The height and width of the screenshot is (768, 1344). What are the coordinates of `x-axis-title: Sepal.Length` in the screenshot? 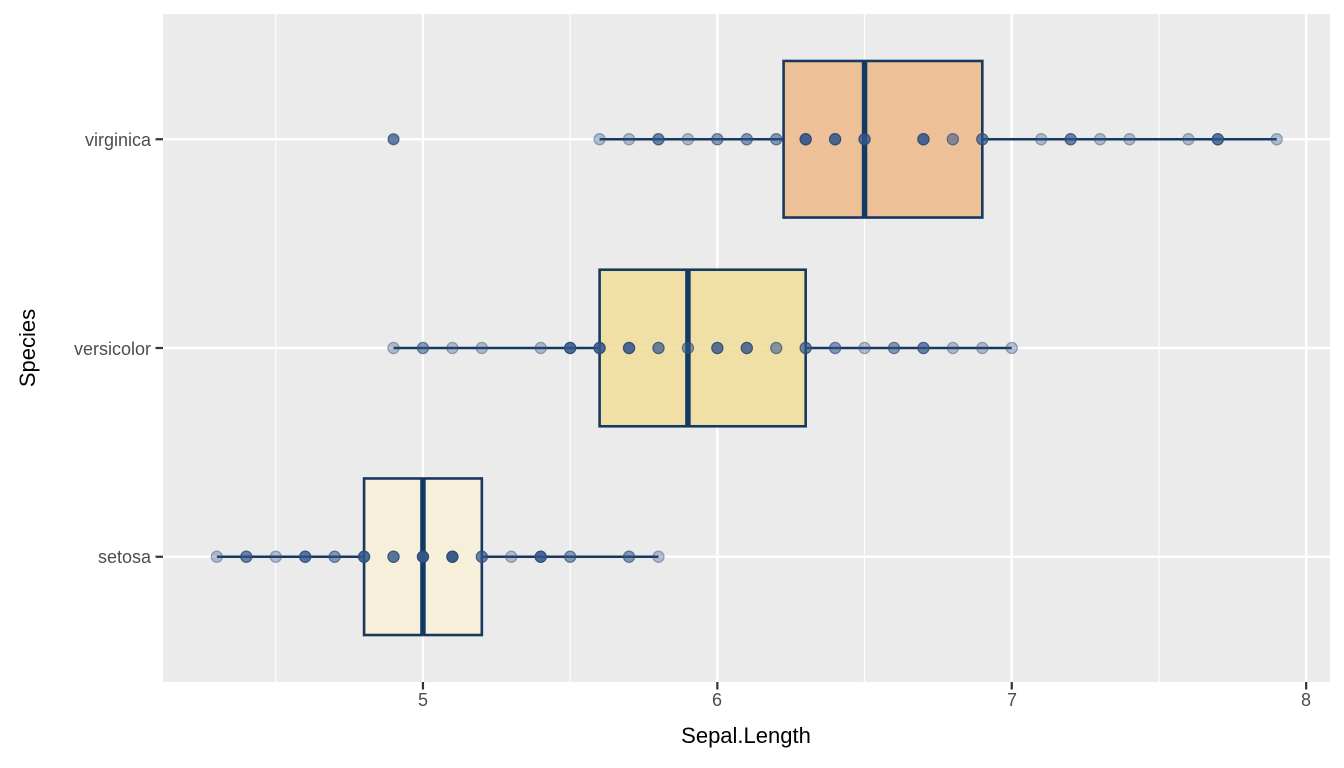 It's located at (746, 735).